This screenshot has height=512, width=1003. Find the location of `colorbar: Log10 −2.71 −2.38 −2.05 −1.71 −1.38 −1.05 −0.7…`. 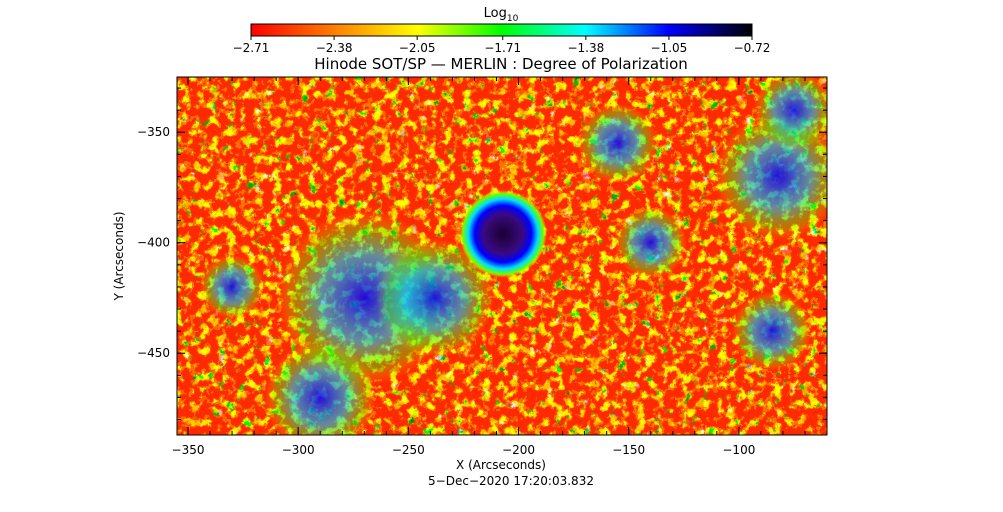

colorbar: Log10 −2.71 −2.38 −2.05 −1.71 −1.38 −1.05 −0.7… is located at coordinates (502, 30).